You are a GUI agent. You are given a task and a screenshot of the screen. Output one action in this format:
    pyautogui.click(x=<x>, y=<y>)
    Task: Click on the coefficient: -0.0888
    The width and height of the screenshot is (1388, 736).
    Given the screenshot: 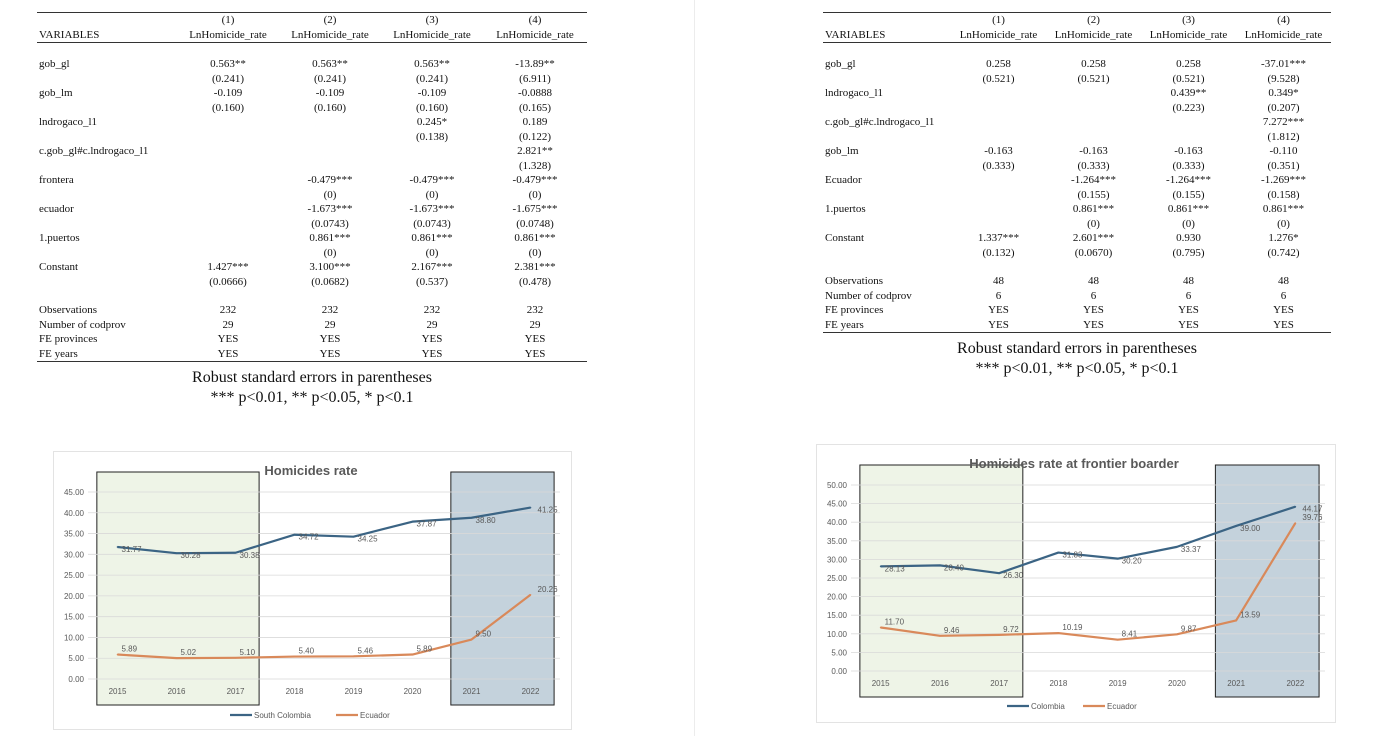 What is the action you would take?
    pyautogui.click(x=535, y=93)
    